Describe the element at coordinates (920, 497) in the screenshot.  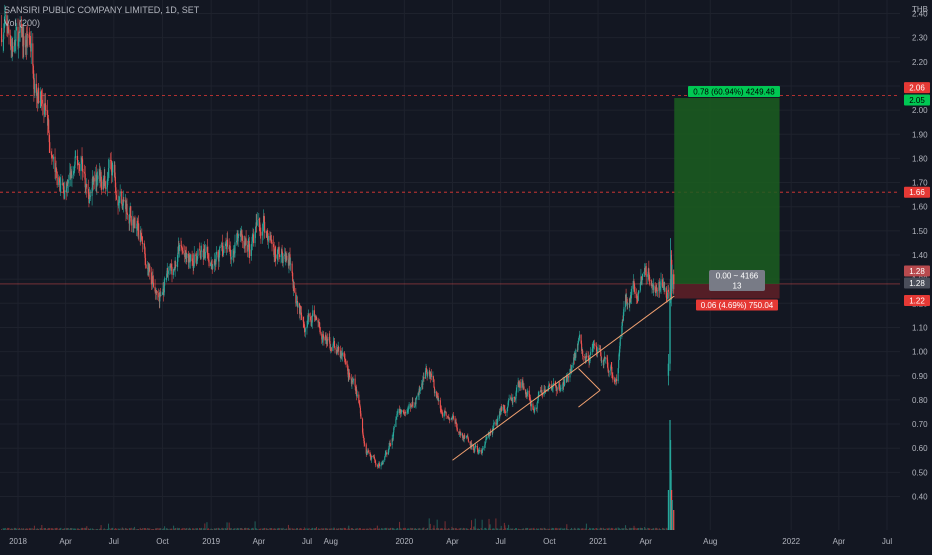
I see `y-tick-label: 0.40` at that location.